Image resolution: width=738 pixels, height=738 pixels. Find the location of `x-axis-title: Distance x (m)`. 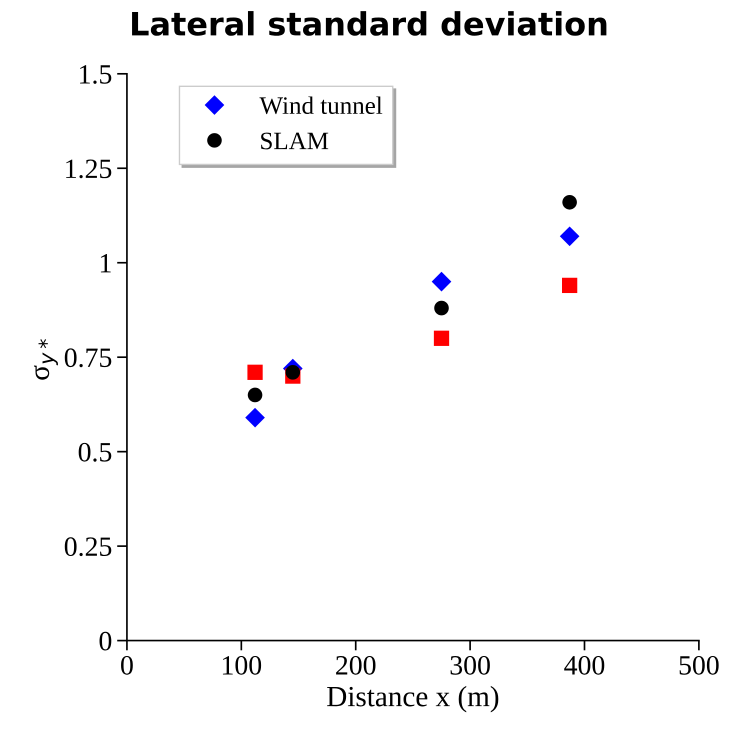

x-axis-title: Distance x (m) is located at coordinates (412, 699).